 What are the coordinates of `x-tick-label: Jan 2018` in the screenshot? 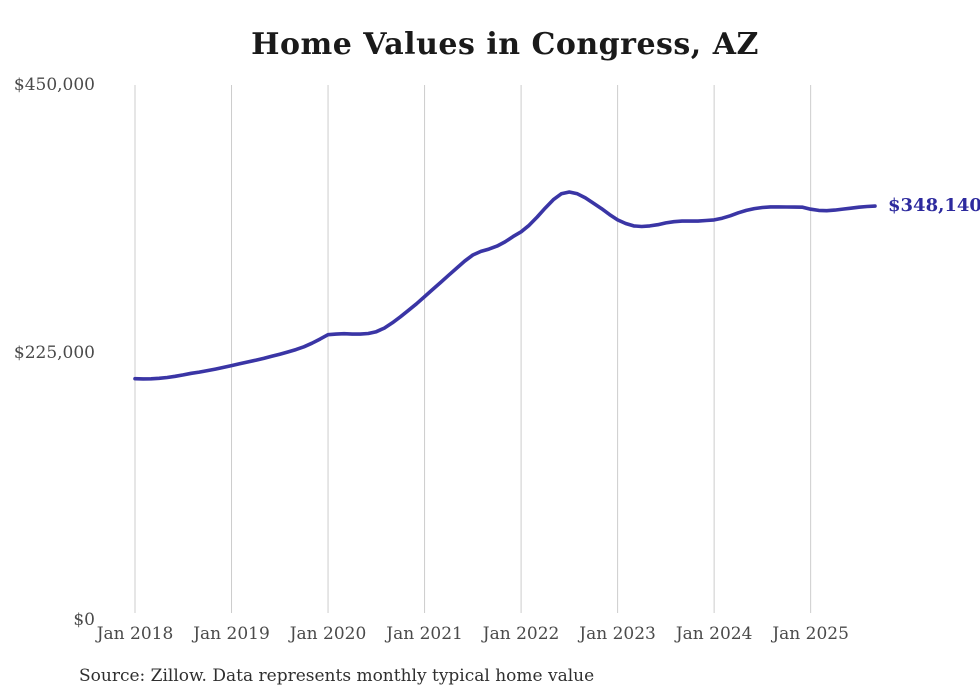 It's located at (135, 634).